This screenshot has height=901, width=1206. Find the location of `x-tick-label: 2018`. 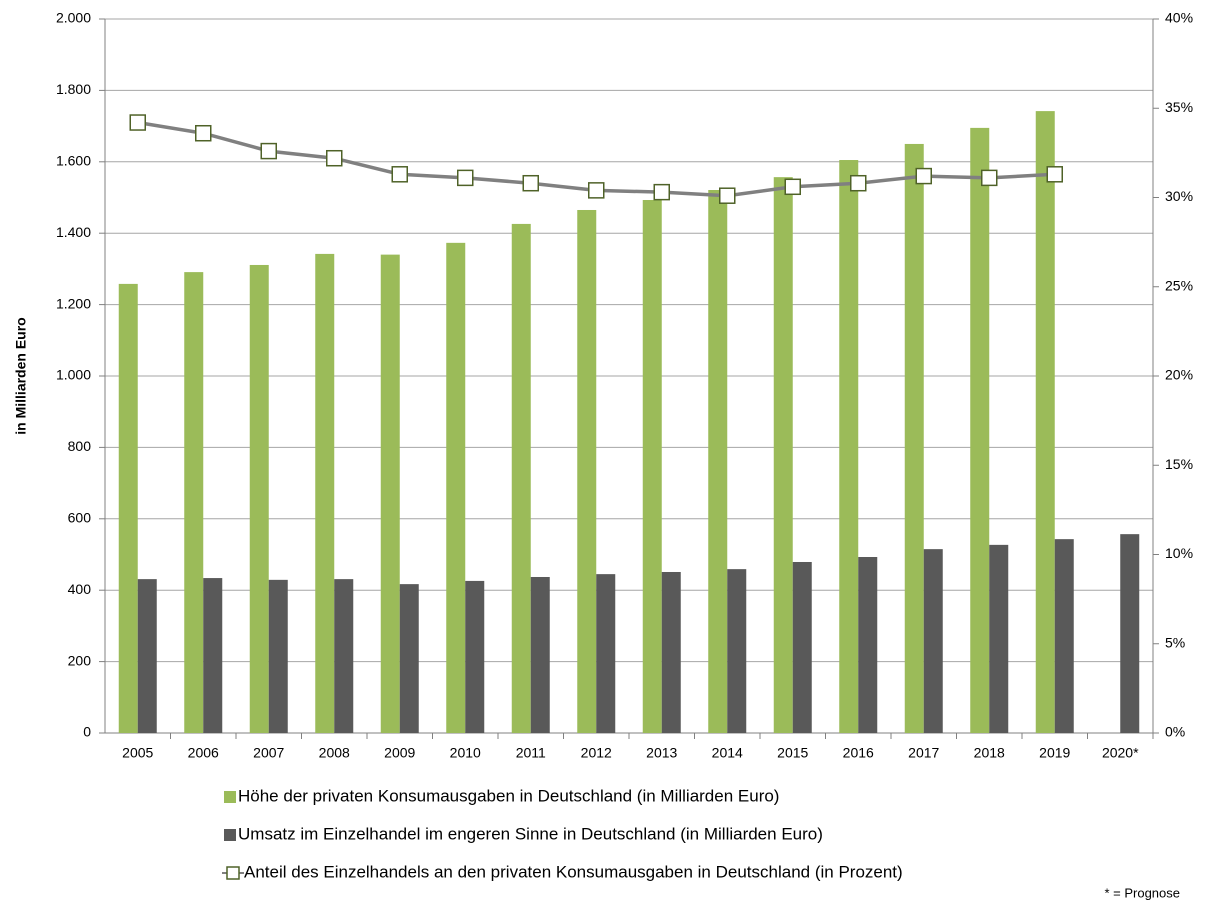

x-tick-label: 2018 is located at coordinates (989, 753).